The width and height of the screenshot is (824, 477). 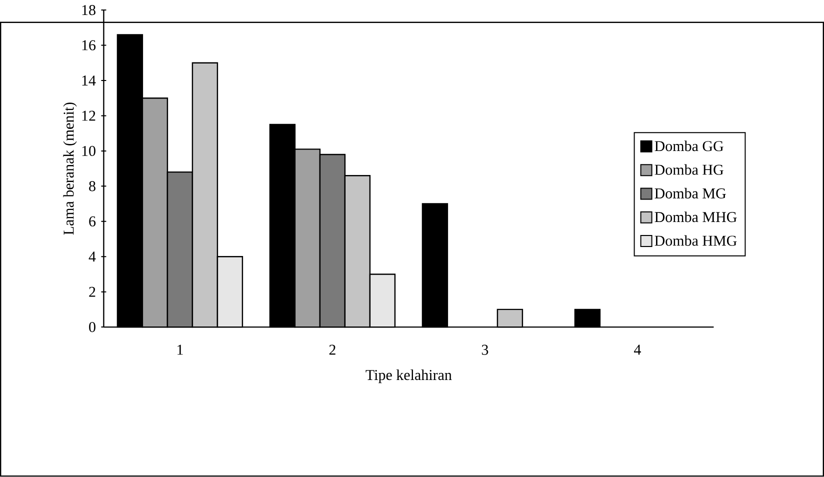 I want to click on y-tick-label: 0, so click(x=92, y=327).